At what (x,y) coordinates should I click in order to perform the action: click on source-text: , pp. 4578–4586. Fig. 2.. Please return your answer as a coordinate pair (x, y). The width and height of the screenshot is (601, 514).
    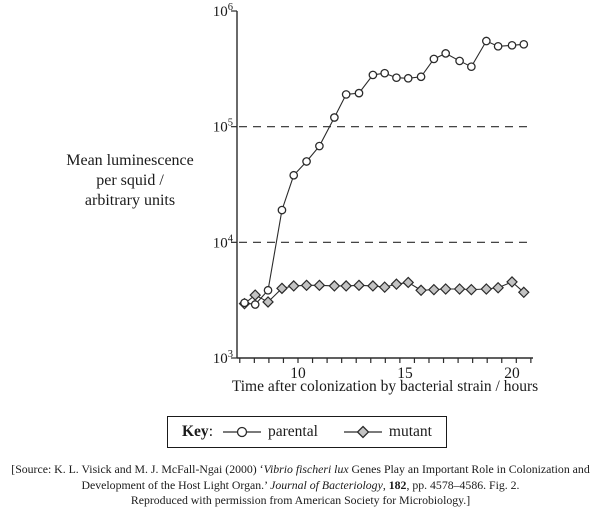
    Looking at the image, I should click on (463, 484).